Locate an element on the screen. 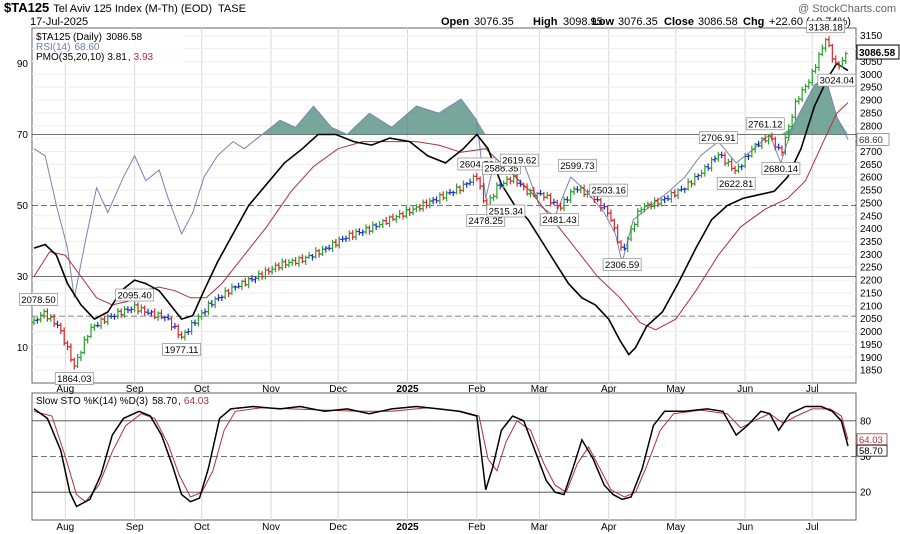  watermark: @ StockCharts.com is located at coordinates (847, 9).